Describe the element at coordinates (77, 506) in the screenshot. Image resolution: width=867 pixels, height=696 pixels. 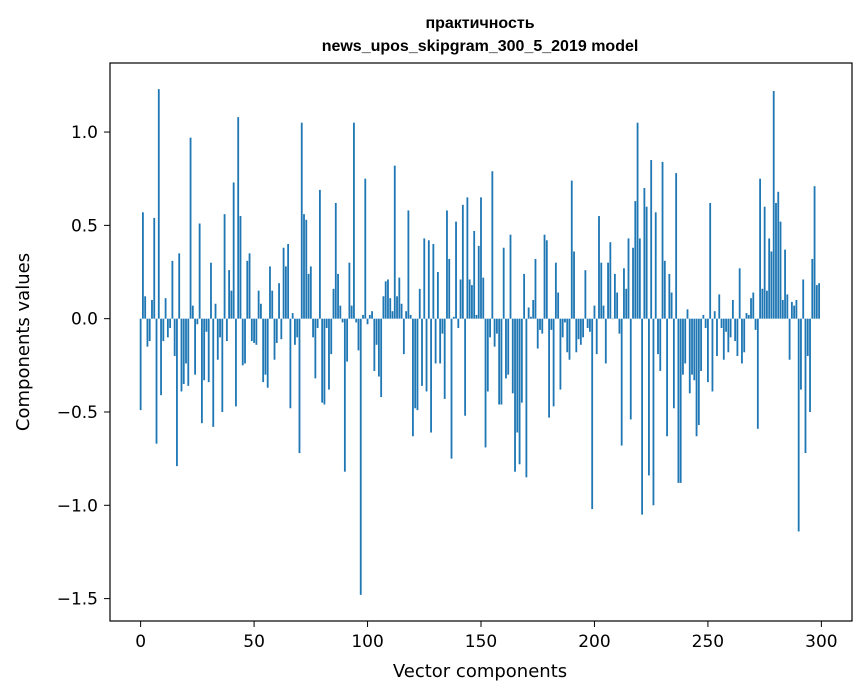
I see `y-tick-label: −1.0` at that location.